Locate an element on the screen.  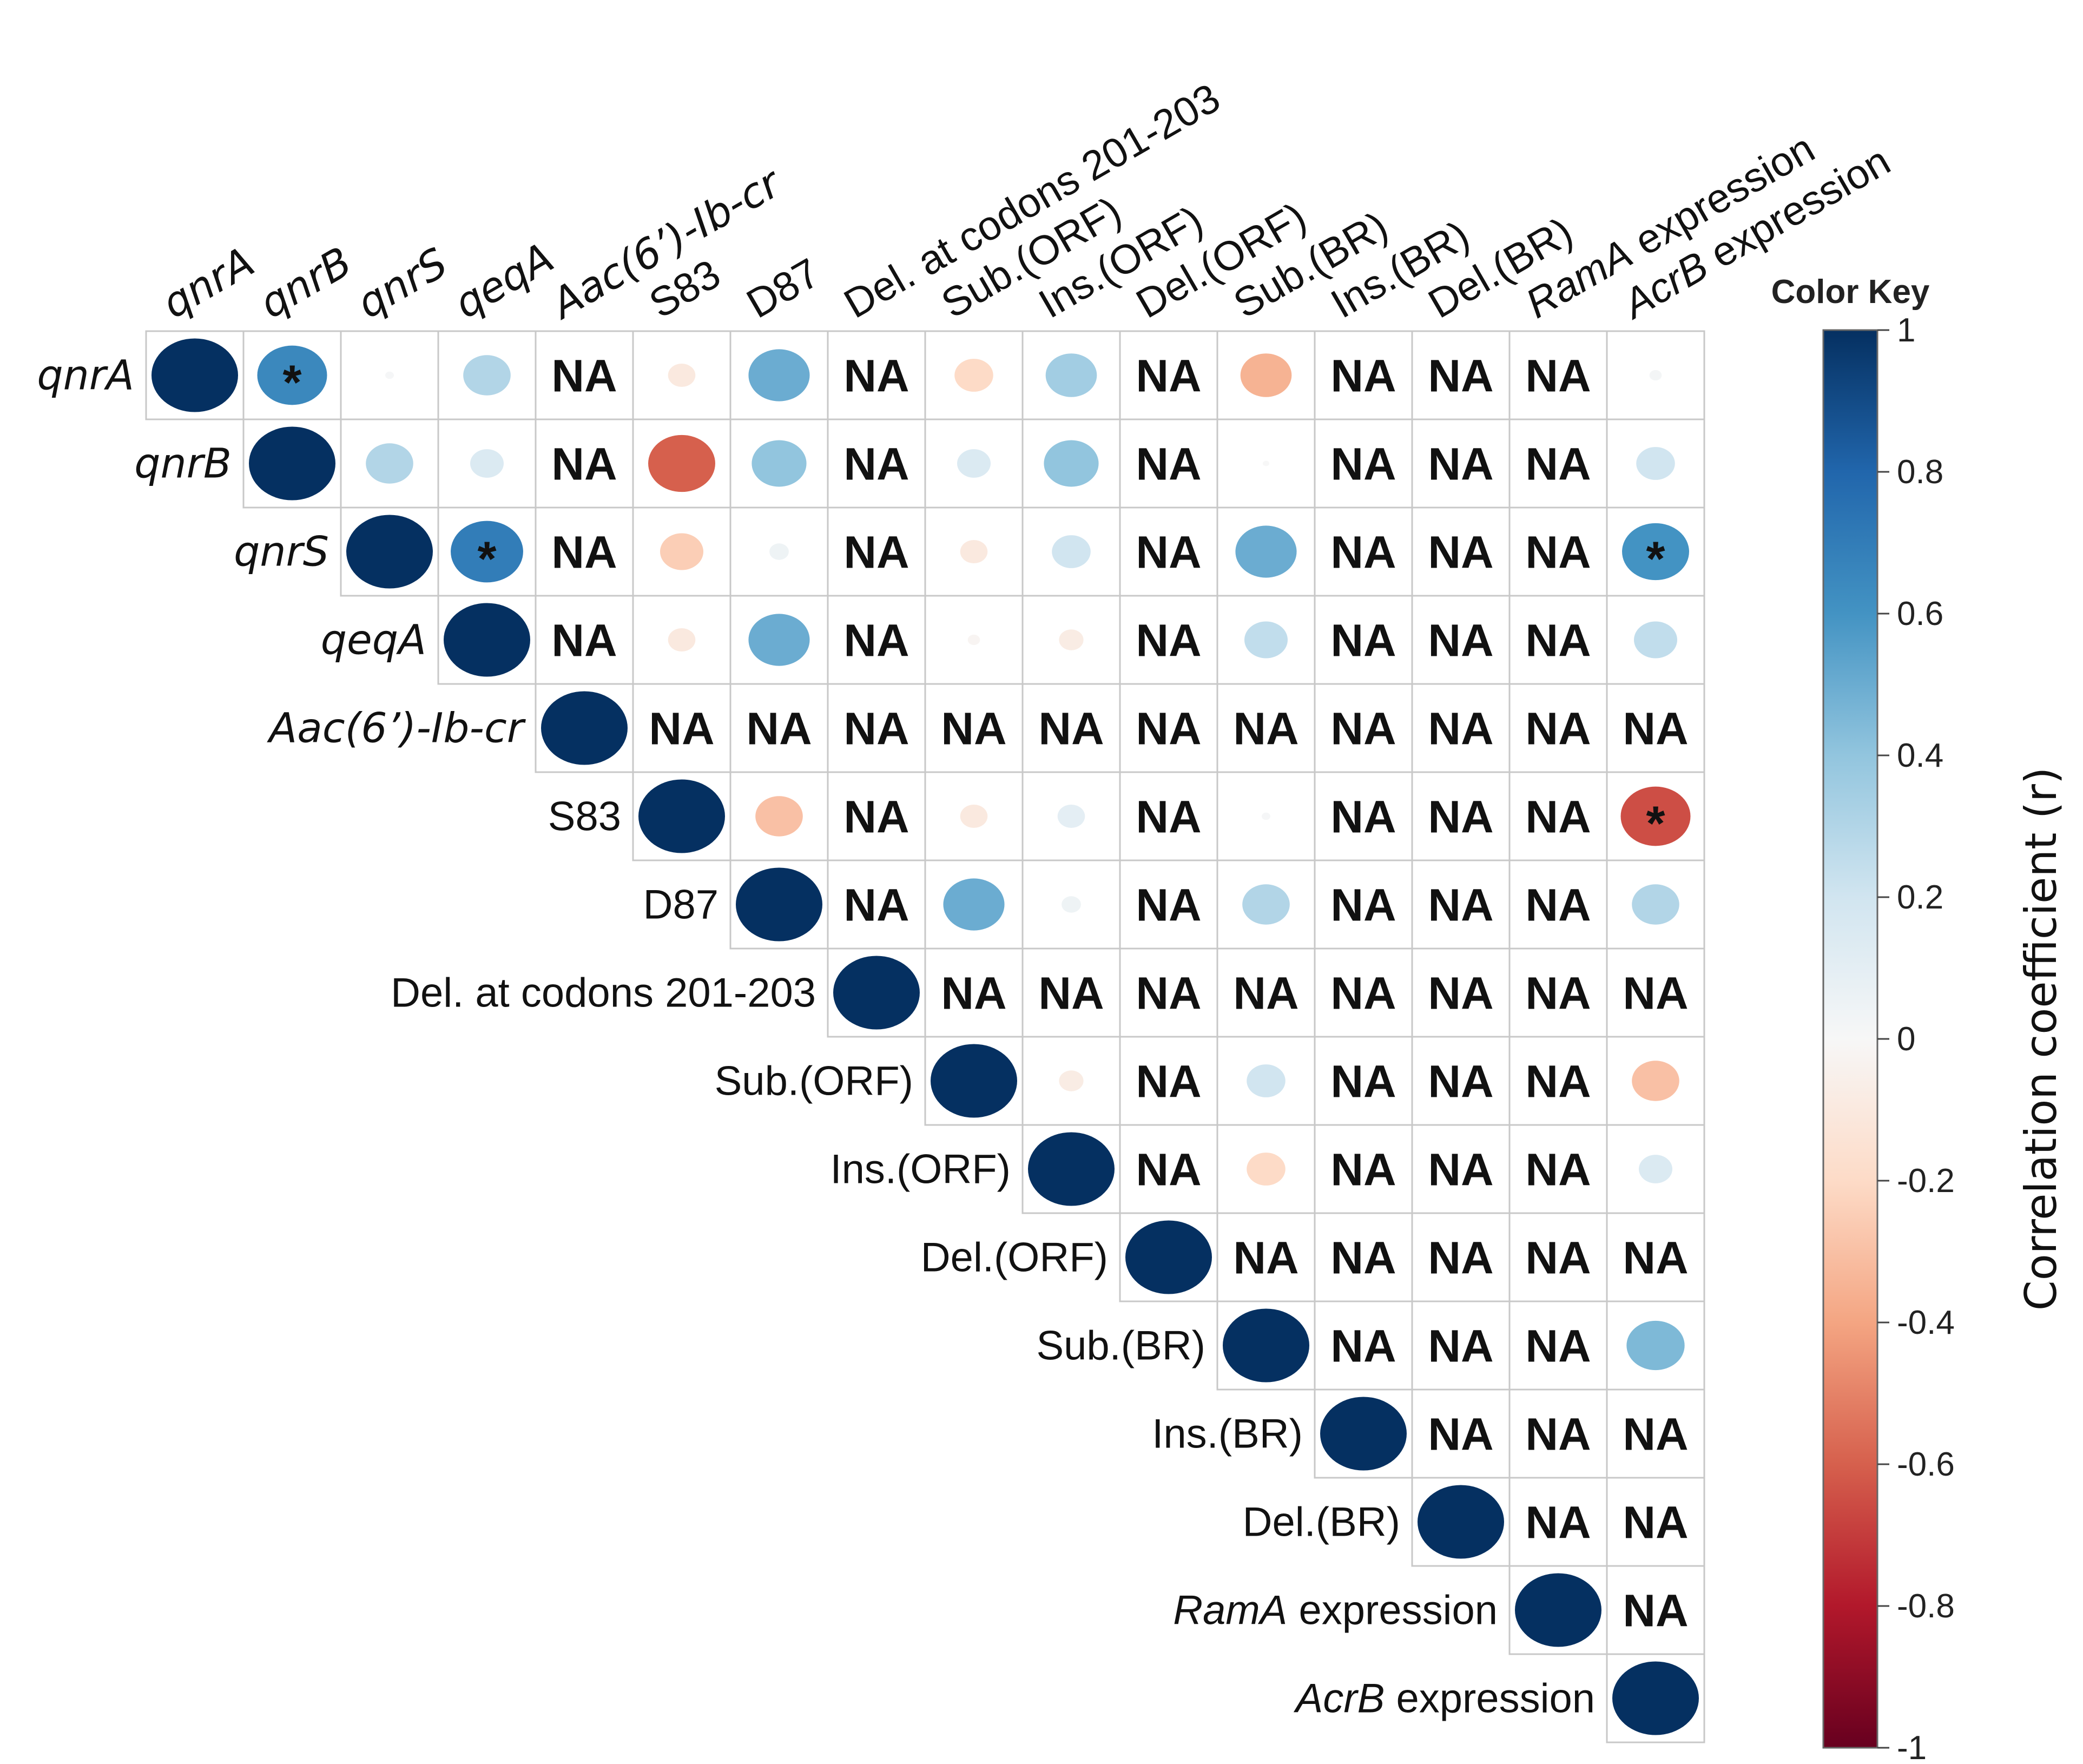
color-key-tick-label: 0 is located at coordinates (1906, 1039).